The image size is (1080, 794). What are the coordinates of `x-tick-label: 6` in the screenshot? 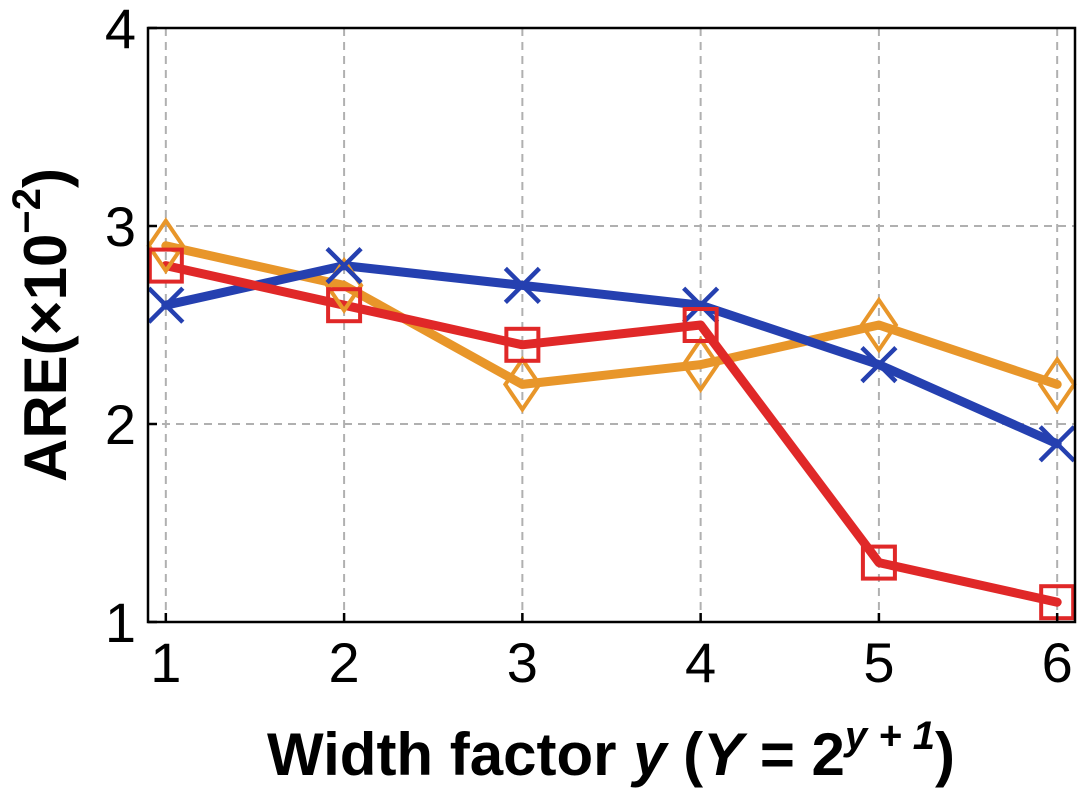 It's located at (1057, 662).